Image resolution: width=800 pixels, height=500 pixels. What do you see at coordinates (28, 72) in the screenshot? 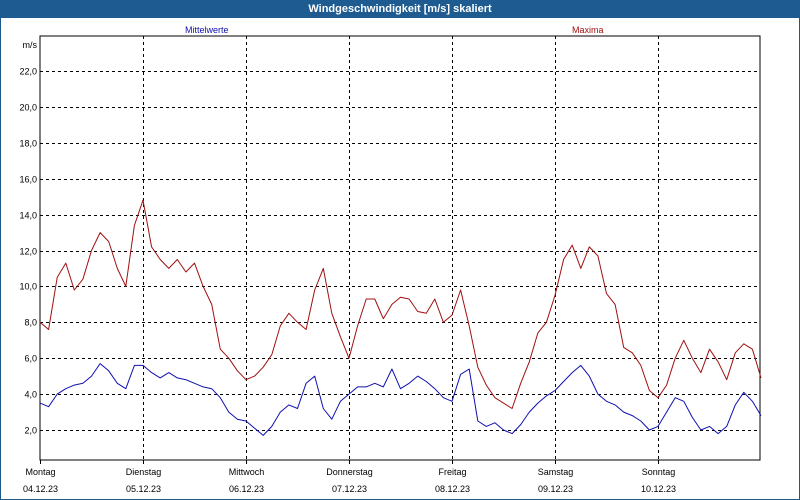
I see `y-tick-label: 22,0` at bounding box center [28, 72].